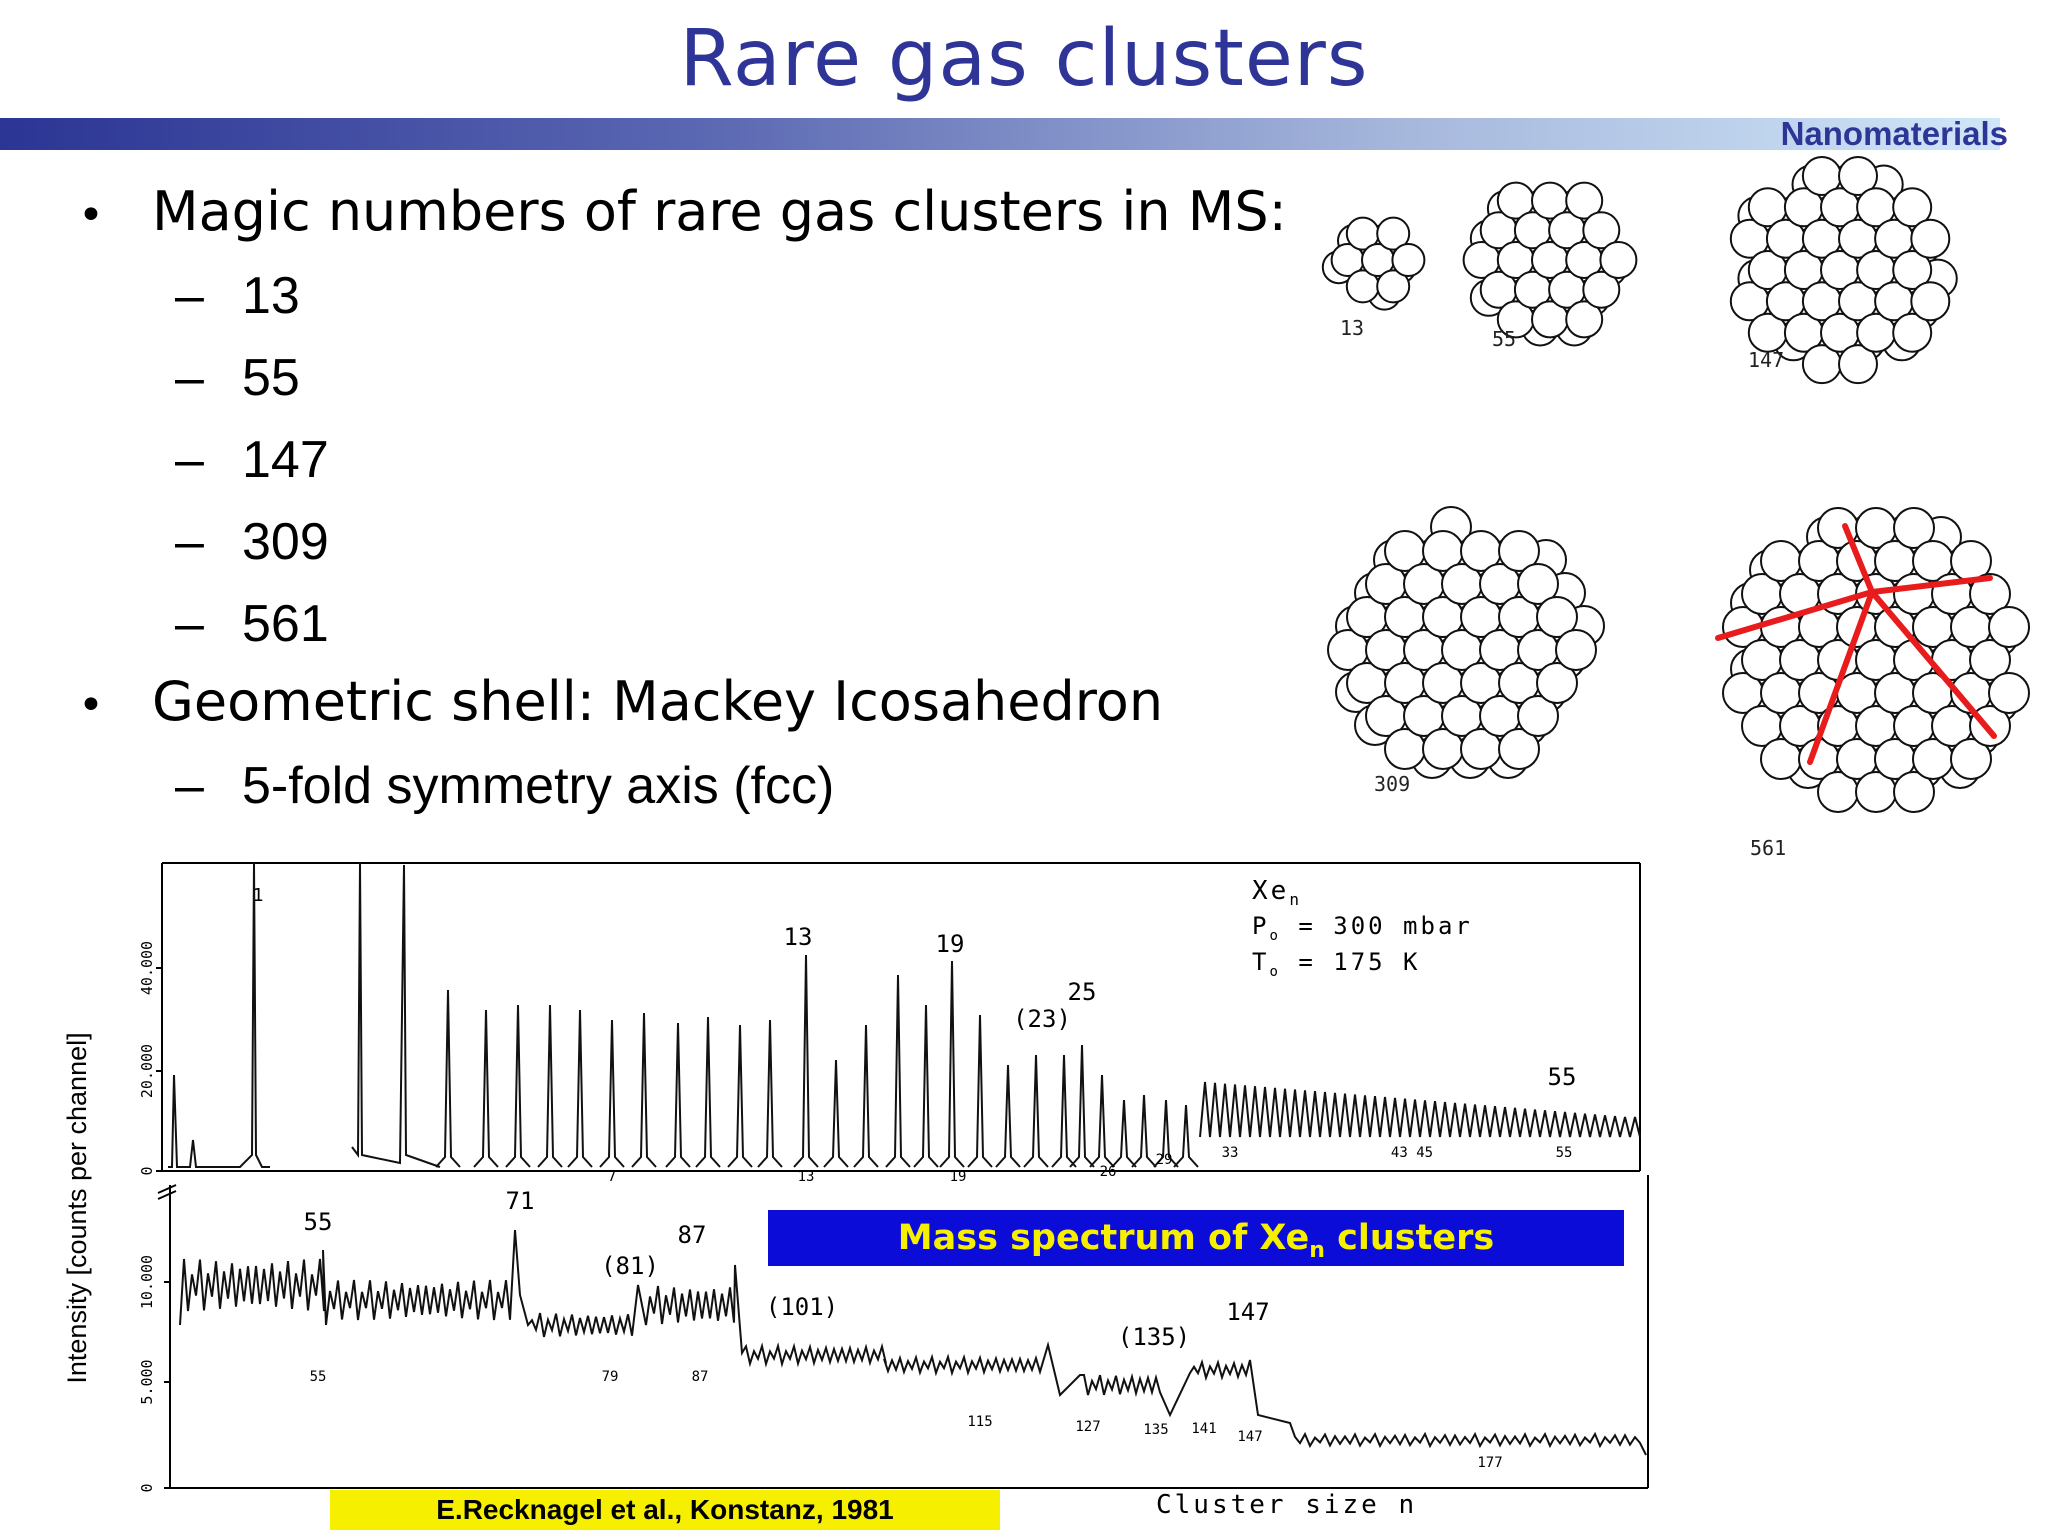 The height and width of the screenshot is (1531, 2048). Describe the element at coordinates (1856, 644) in the screenshot. I see `symmetry-axes` at that location.